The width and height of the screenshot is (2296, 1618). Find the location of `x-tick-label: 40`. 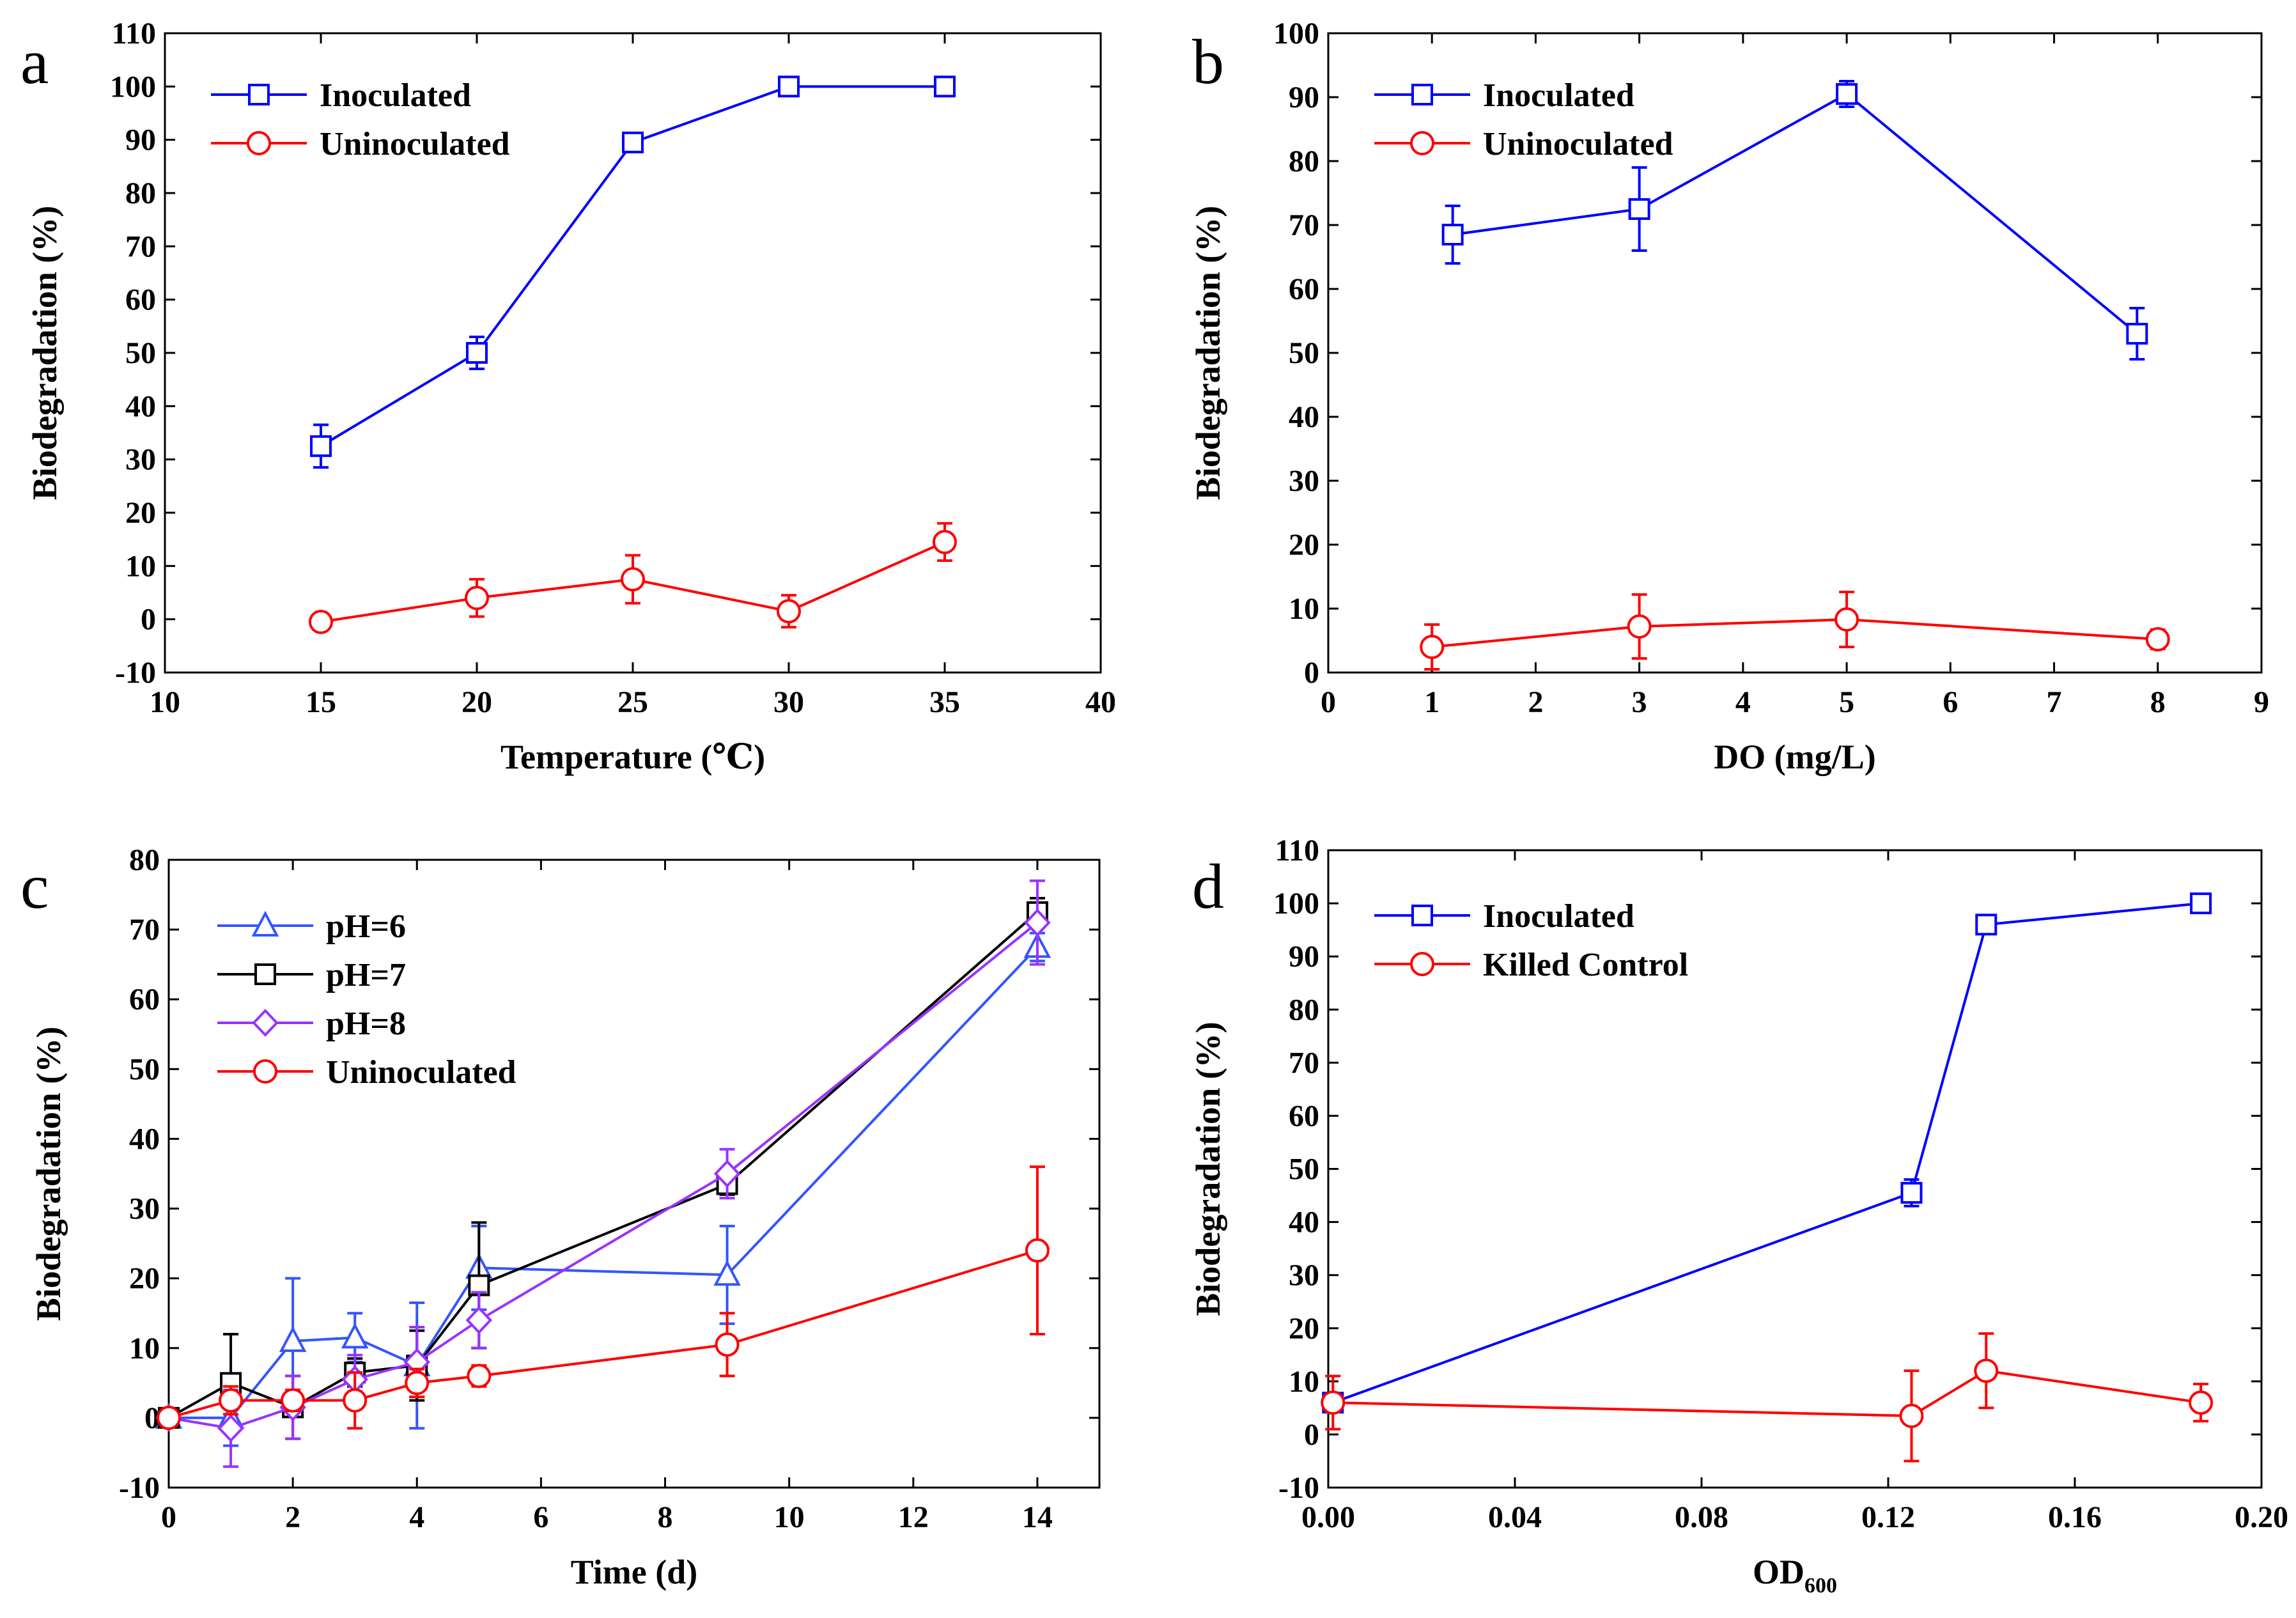

x-tick-label: 40 is located at coordinates (1100, 702).